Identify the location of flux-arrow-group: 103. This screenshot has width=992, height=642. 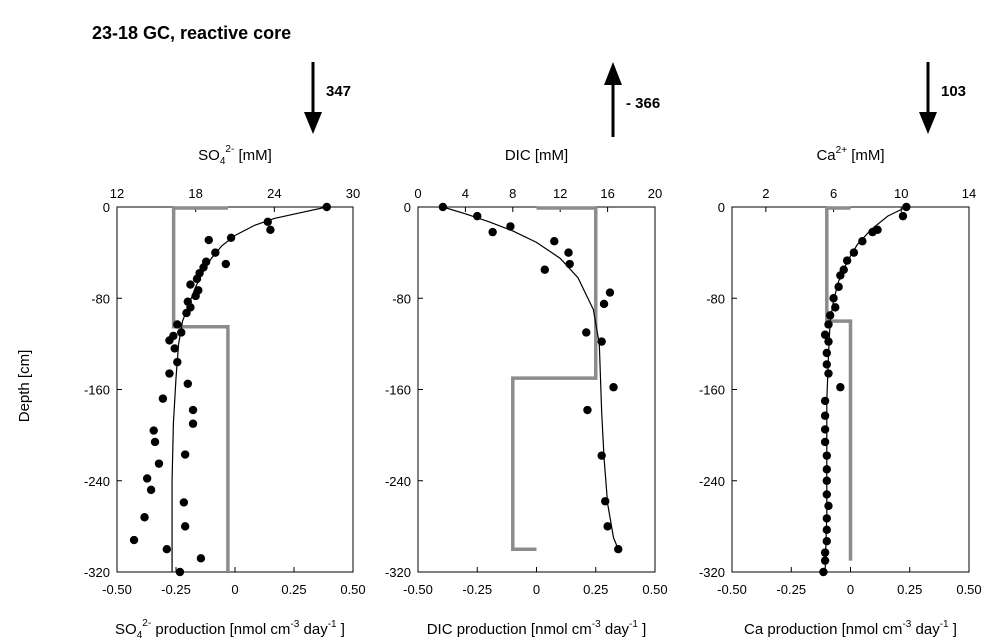
(942, 98).